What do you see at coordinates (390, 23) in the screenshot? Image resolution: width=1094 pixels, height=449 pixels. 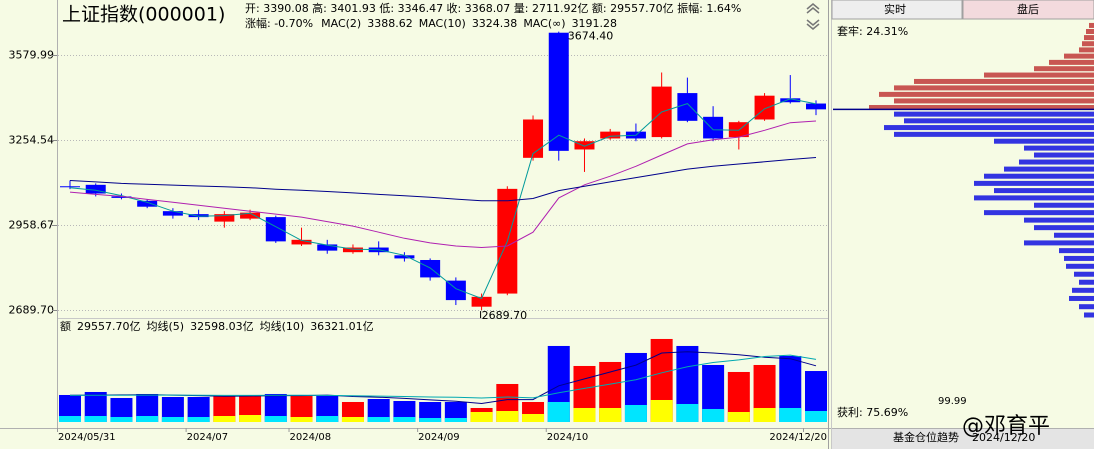 I see `legend-value: 3388.62` at bounding box center [390, 23].